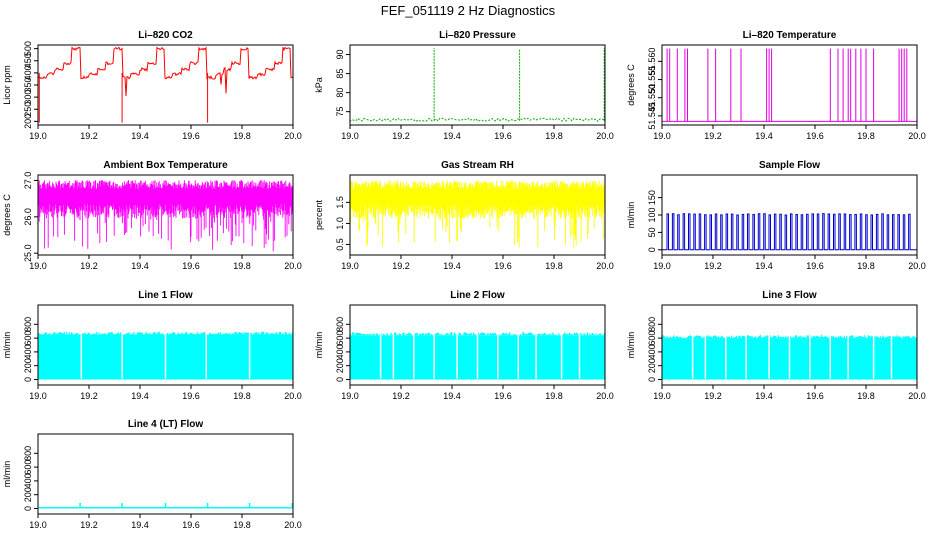  What do you see at coordinates (165, 165) in the screenshot?
I see `chart-title: Ambient Box Temperature` at bounding box center [165, 165].